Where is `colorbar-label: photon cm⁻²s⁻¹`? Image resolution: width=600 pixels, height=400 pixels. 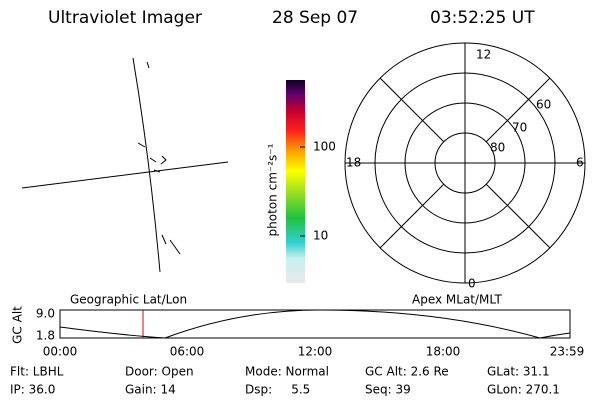
colorbar-label: photon cm⁻²s⁻¹ is located at coordinates (273, 189).